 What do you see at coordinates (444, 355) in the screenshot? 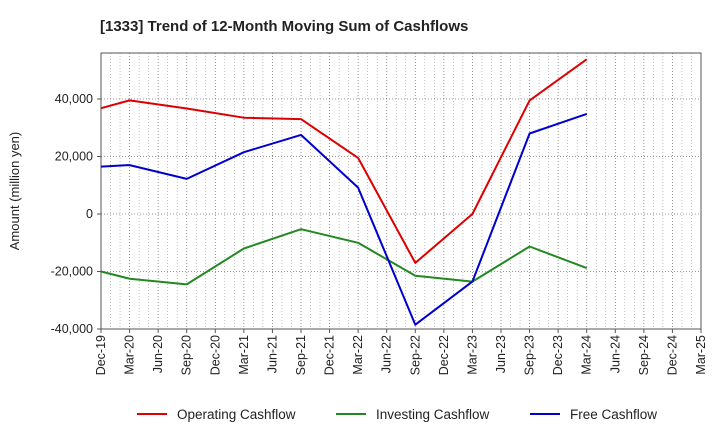
I see `x-tick-label: Dec-22` at bounding box center [444, 355].